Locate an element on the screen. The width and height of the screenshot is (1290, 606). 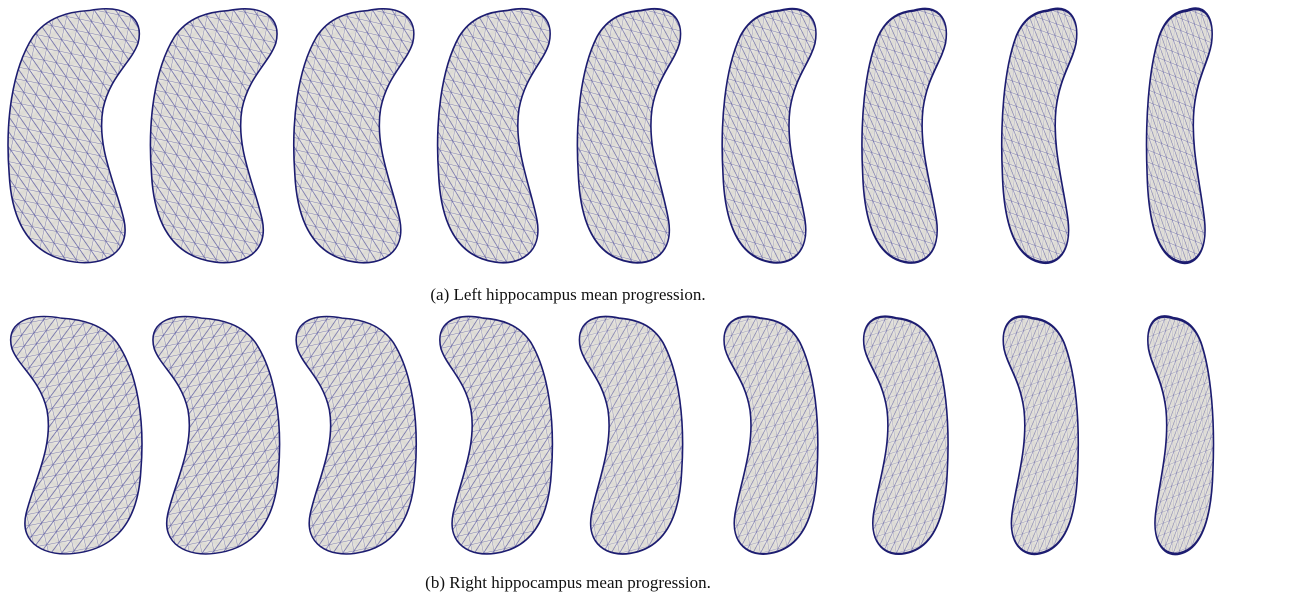
caption-a: (a) Left hippocampus mean progression. is located at coordinates (567, 294).